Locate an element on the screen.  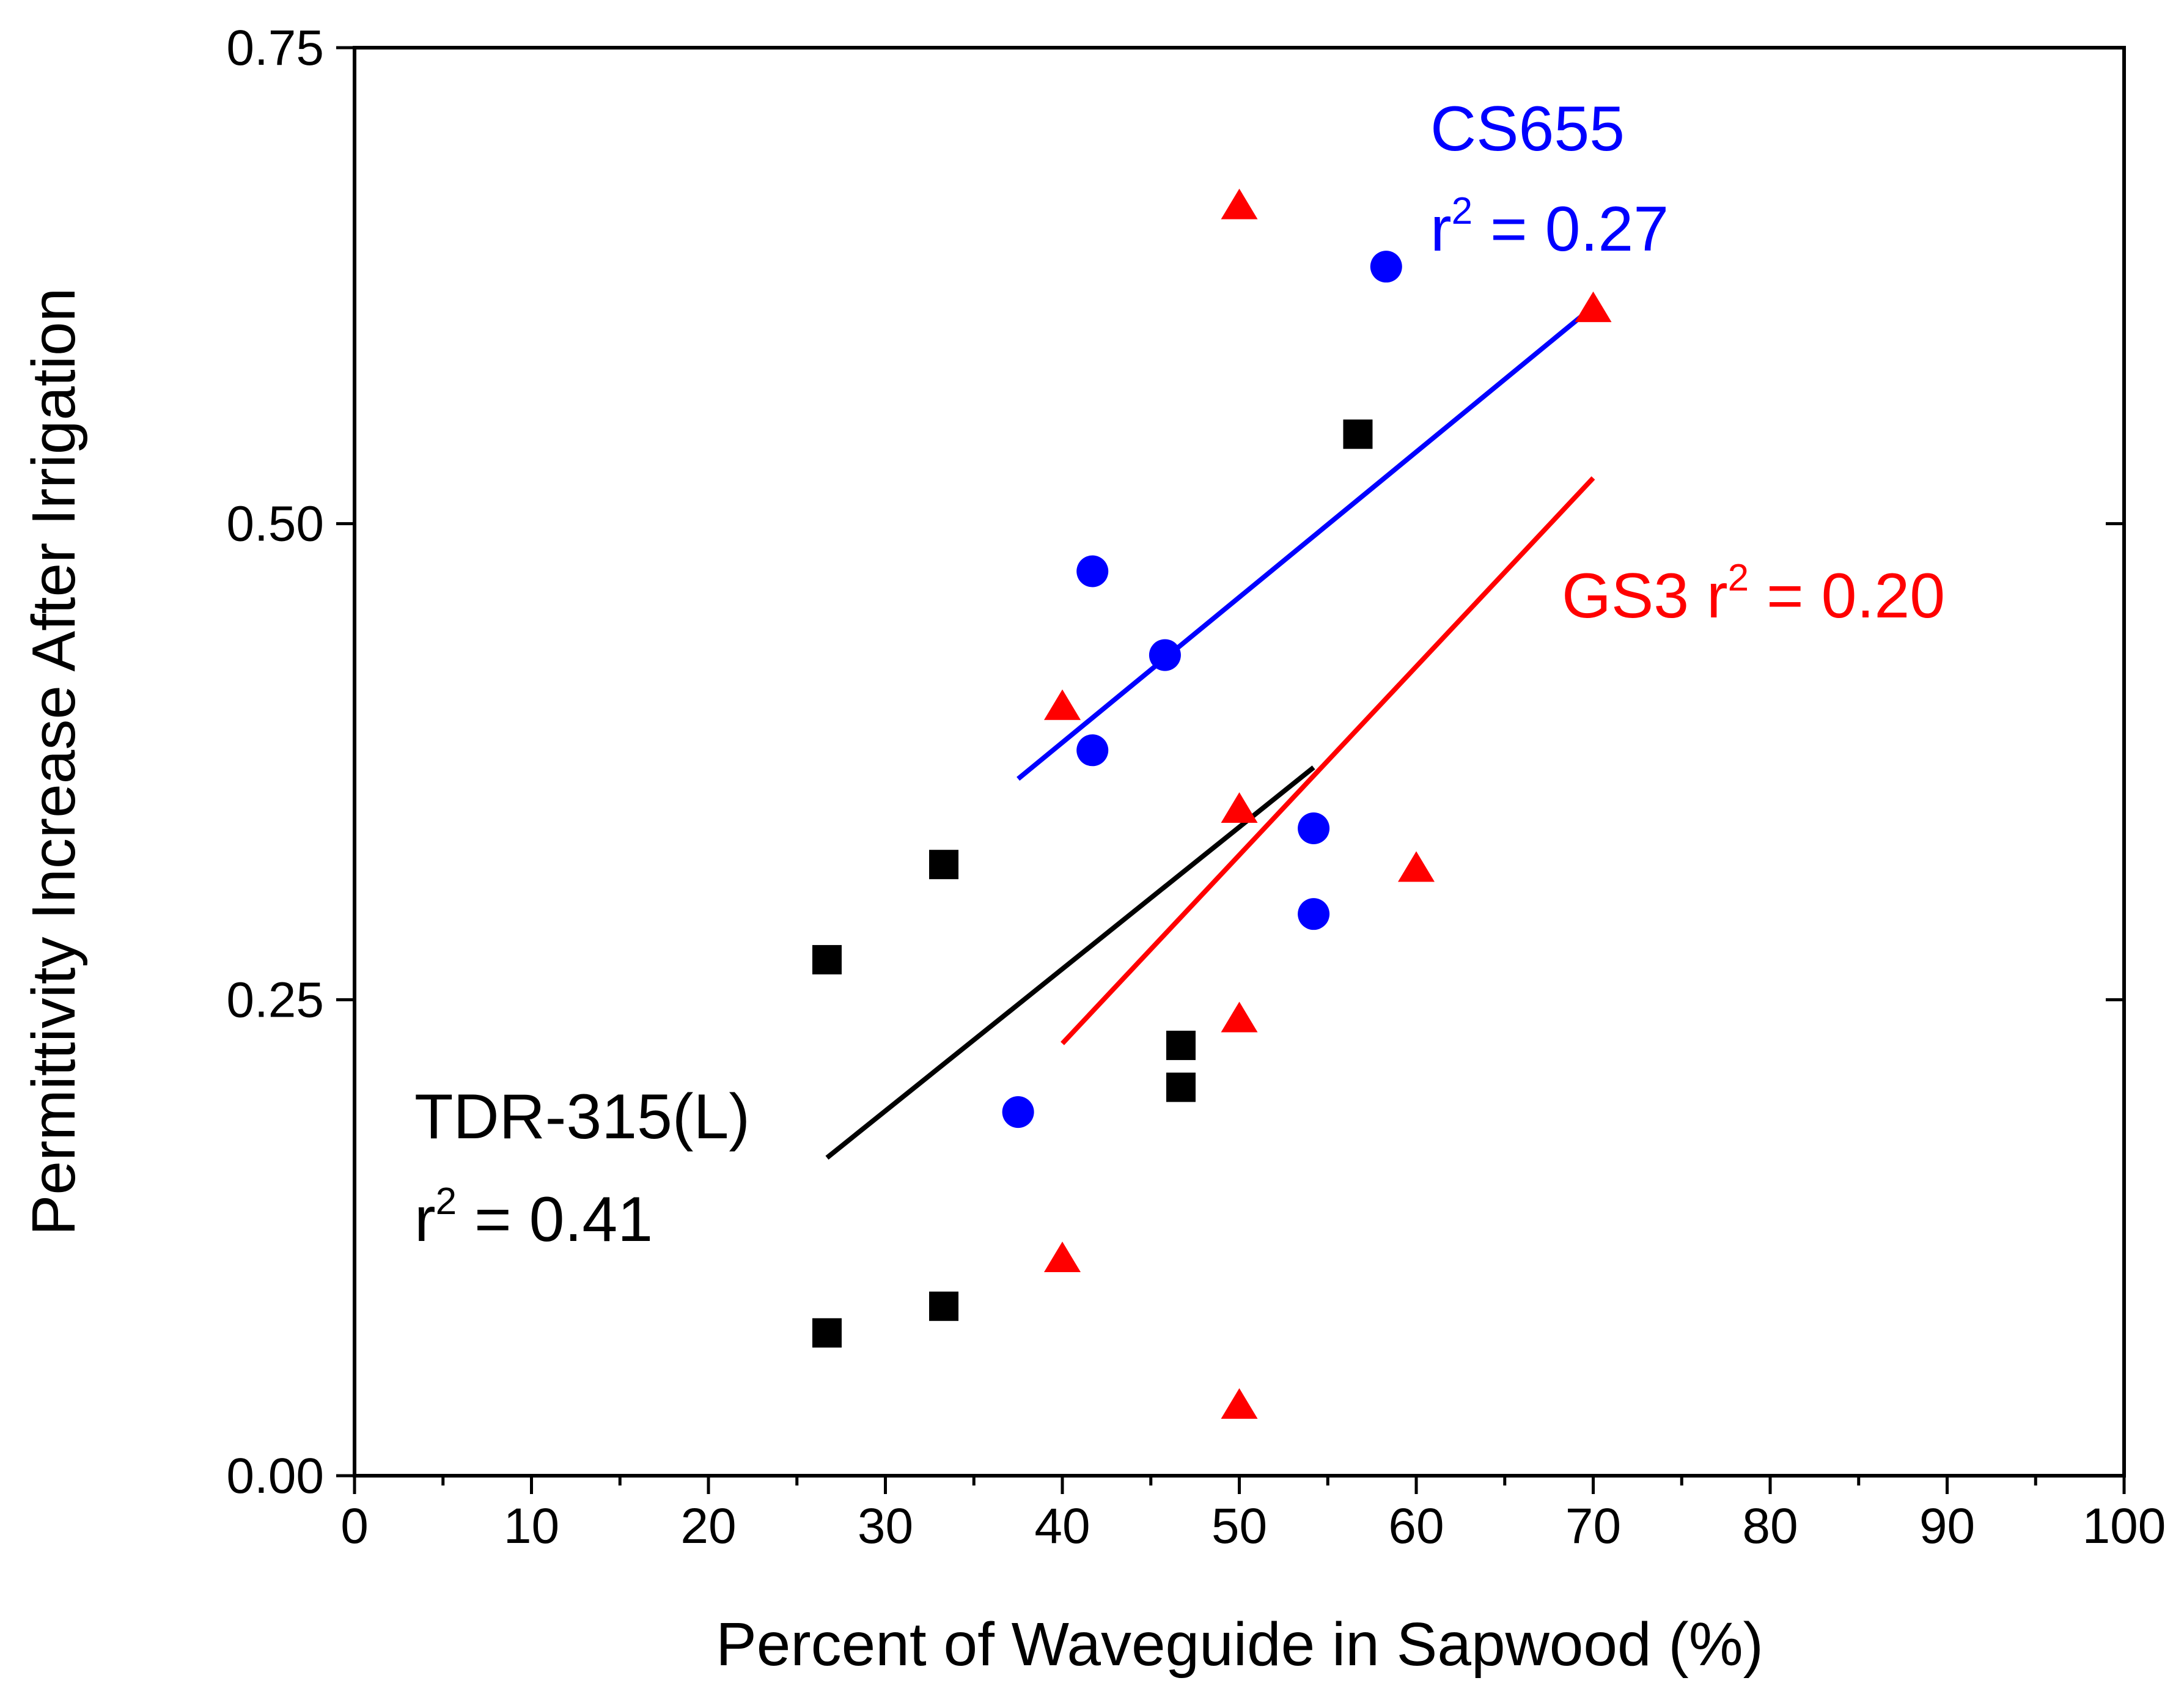
fit-line-gs3 is located at coordinates (1328, 761).